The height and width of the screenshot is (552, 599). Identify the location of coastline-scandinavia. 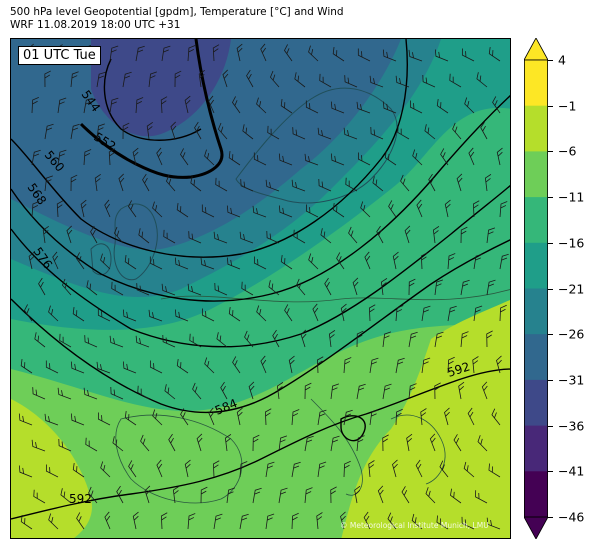
(316, 145).